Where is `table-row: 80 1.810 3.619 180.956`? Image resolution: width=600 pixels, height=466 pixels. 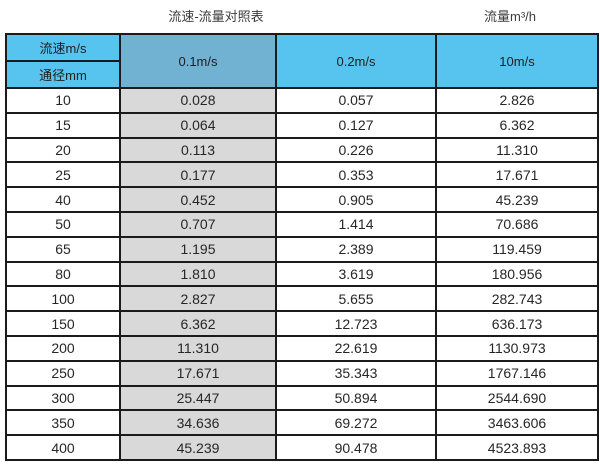
table-row: 80 1.810 3.619 180.956 is located at coordinates (302, 274).